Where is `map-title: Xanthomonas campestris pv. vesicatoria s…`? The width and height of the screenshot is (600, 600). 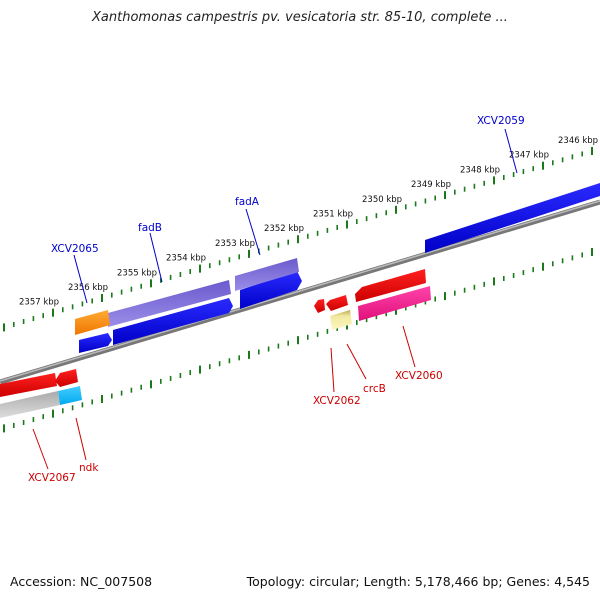 map-title: Xanthomonas campestris pv. vesicatoria s… is located at coordinates (300, 17).